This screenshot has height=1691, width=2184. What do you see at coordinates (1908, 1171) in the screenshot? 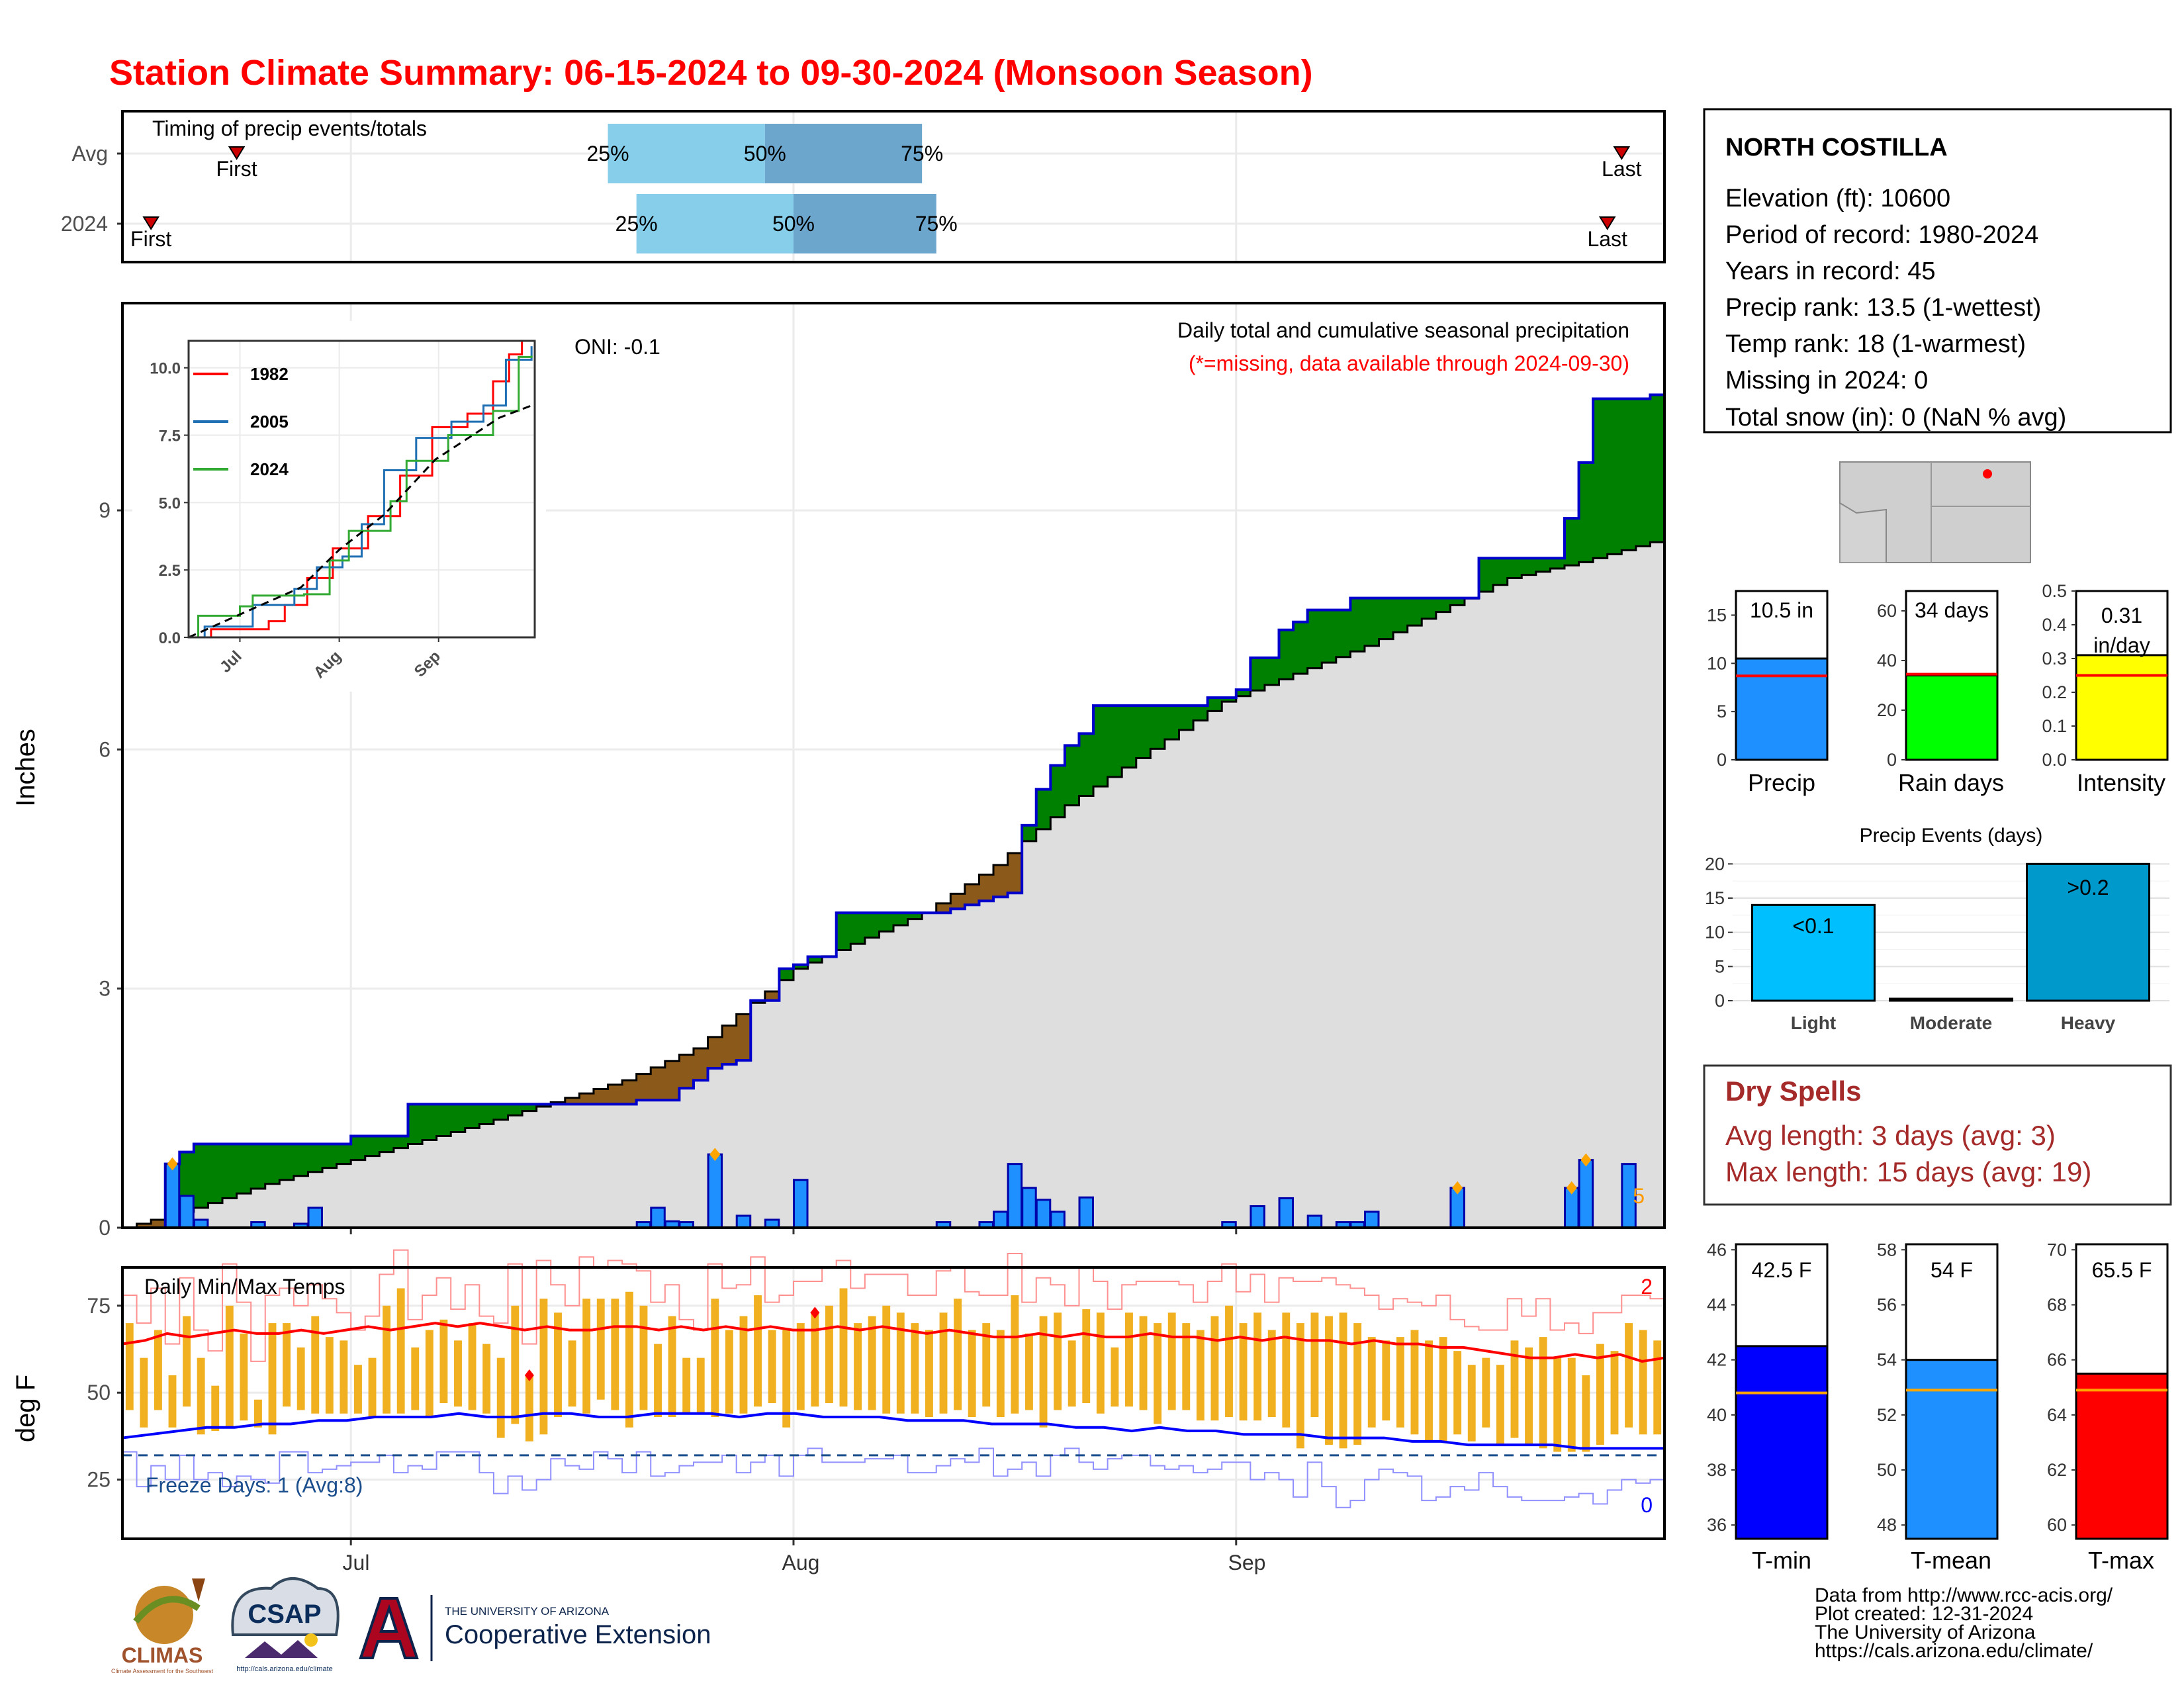
I see `dry-spells-max: Max length: 15 days (avg: 19)` at bounding box center [1908, 1171].